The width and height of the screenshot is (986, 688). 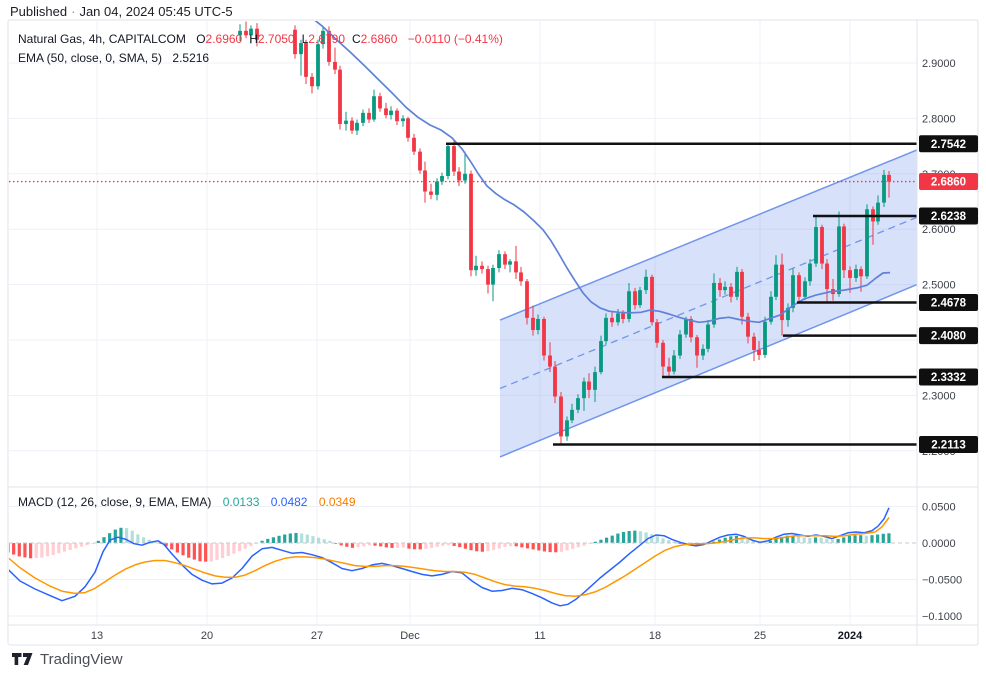 I want to click on macd-hist-value: 0.0133, so click(x=241, y=502).